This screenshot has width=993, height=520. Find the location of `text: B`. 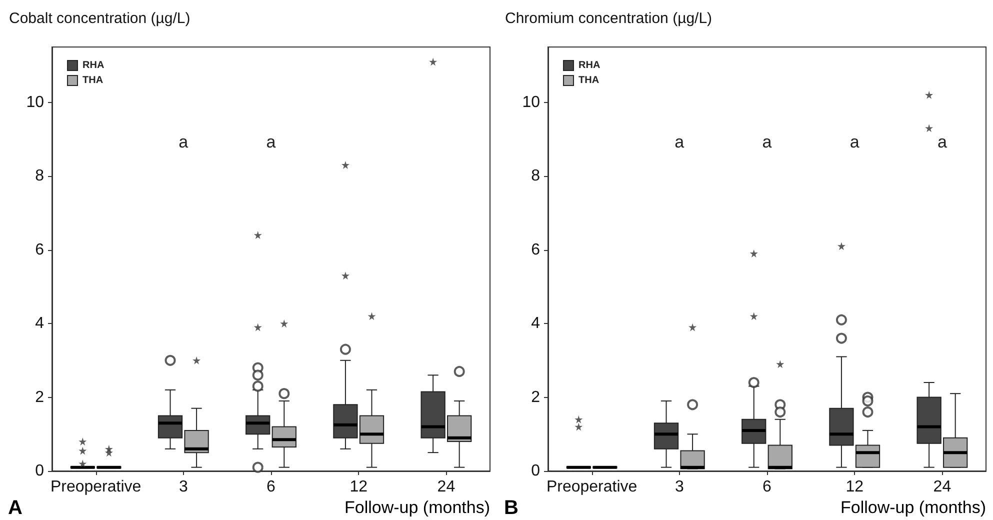

text: B is located at coordinates (511, 508).